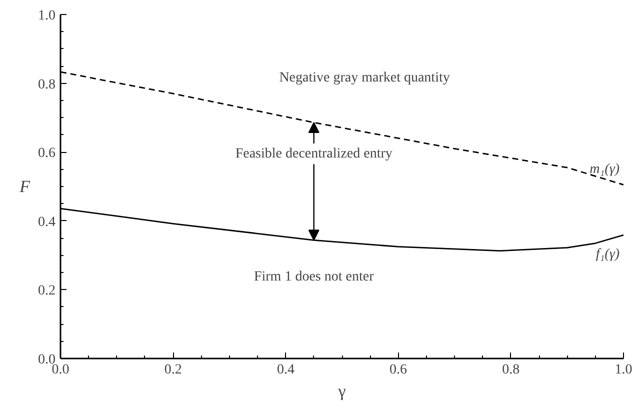 The image size is (635, 408). What do you see at coordinates (47, 154) in the screenshot?
I see `y-tick-label: 0.6` at bounding box center [47, 154].